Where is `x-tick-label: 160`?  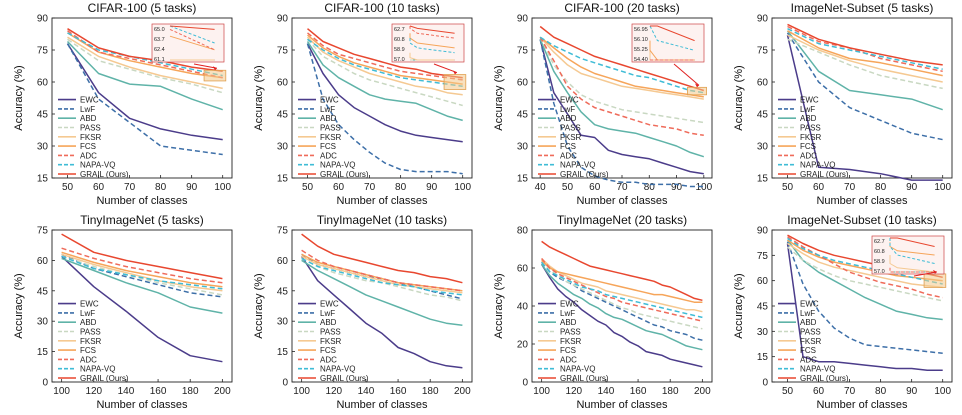
x-tick-label: 160 is located at coordinates (158, 391).